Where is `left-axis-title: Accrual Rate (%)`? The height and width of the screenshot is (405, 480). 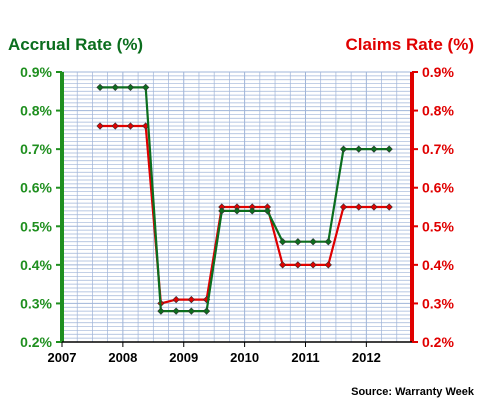 left-axis-title: Accrual Rate (%) is located at coordinates (75, 44).